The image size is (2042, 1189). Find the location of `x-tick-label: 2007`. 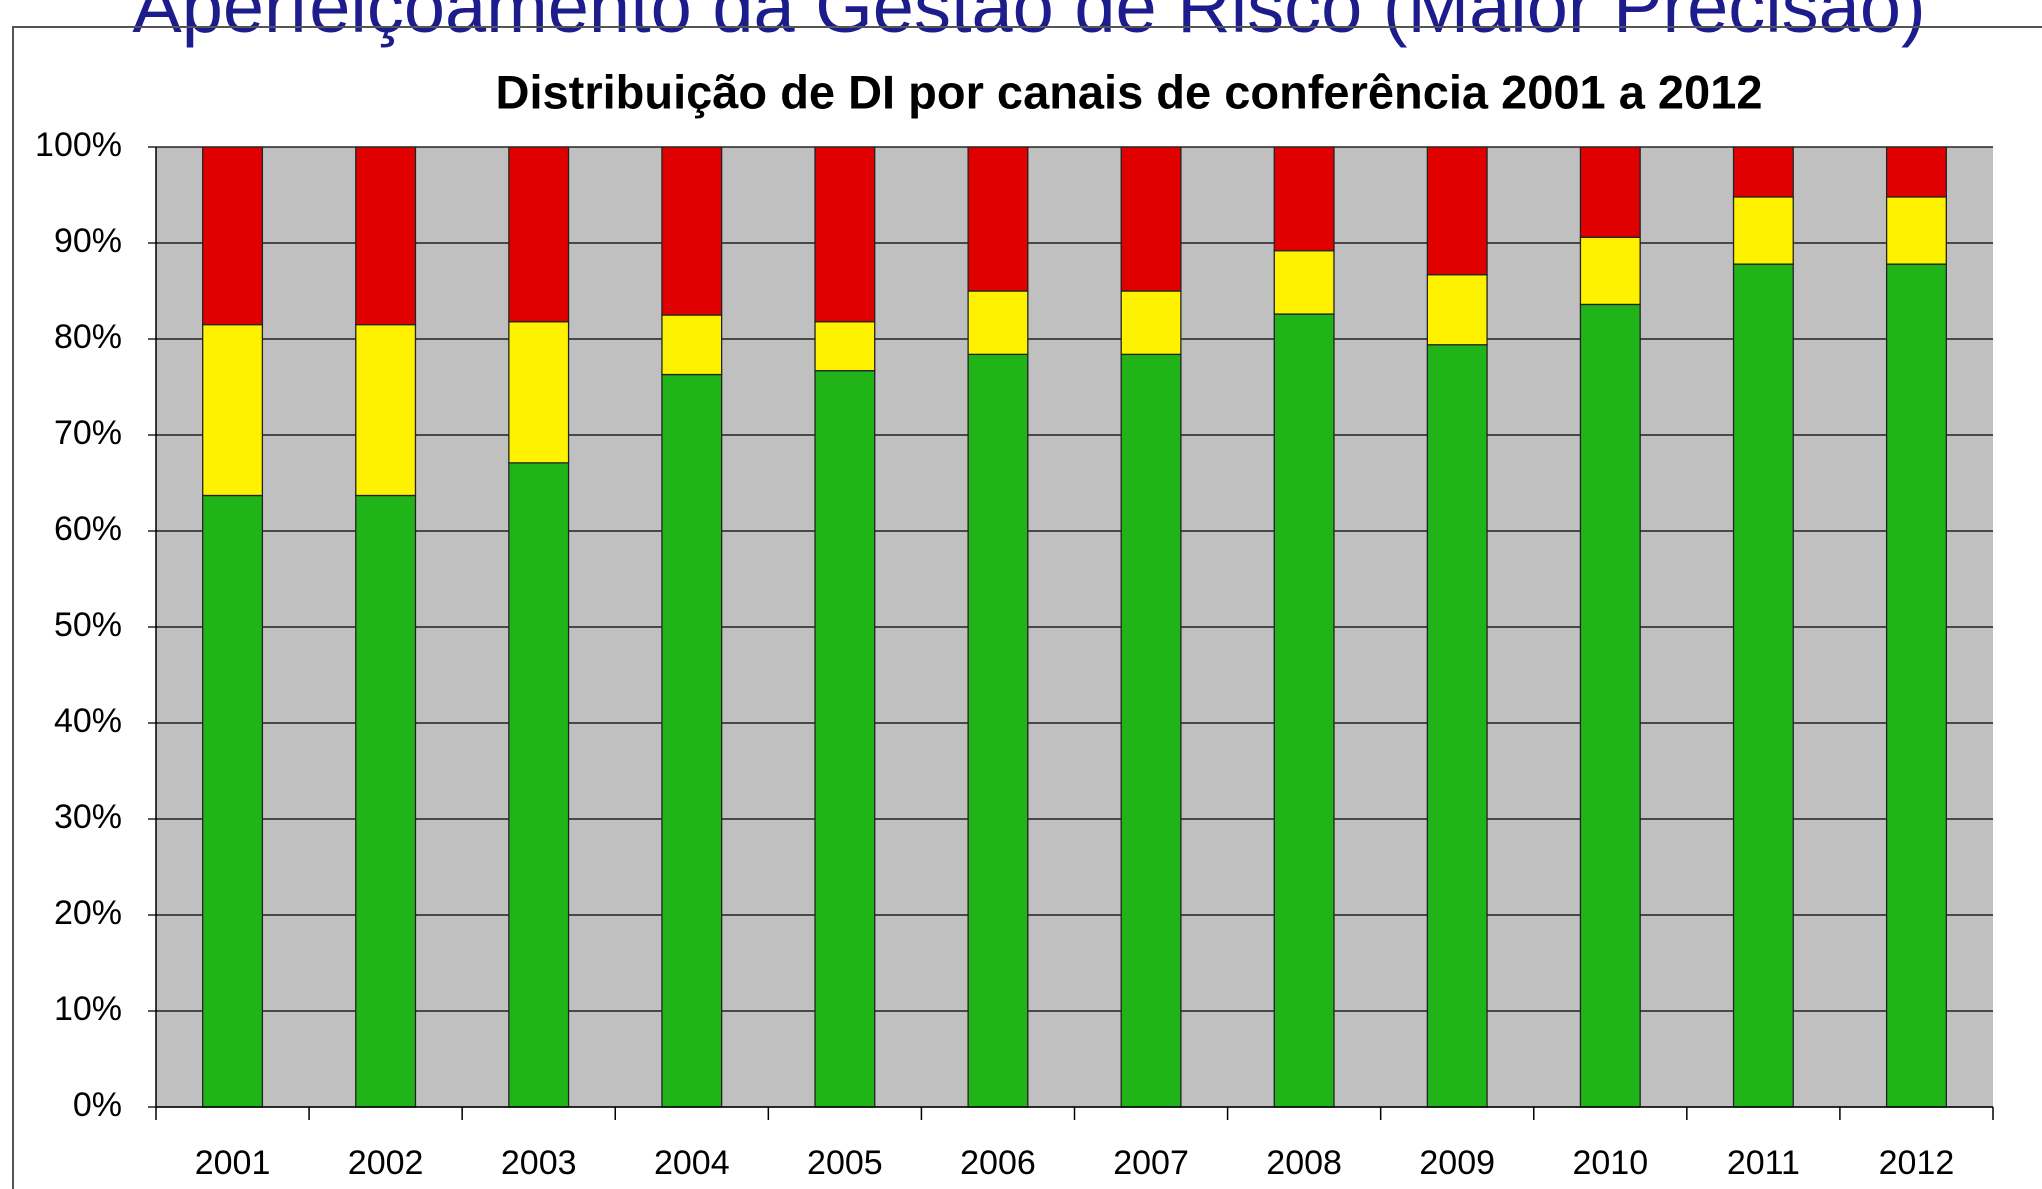

x-tick-label: 2007 is located at coordinates (1151, 1163).